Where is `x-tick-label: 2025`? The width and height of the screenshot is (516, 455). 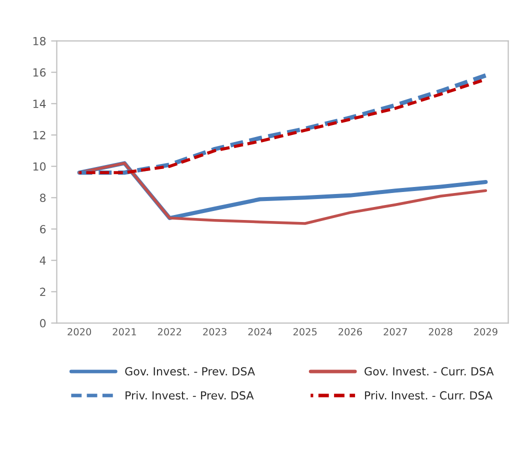 x-tick-label: 2025 is located at coordinates (305, 332).